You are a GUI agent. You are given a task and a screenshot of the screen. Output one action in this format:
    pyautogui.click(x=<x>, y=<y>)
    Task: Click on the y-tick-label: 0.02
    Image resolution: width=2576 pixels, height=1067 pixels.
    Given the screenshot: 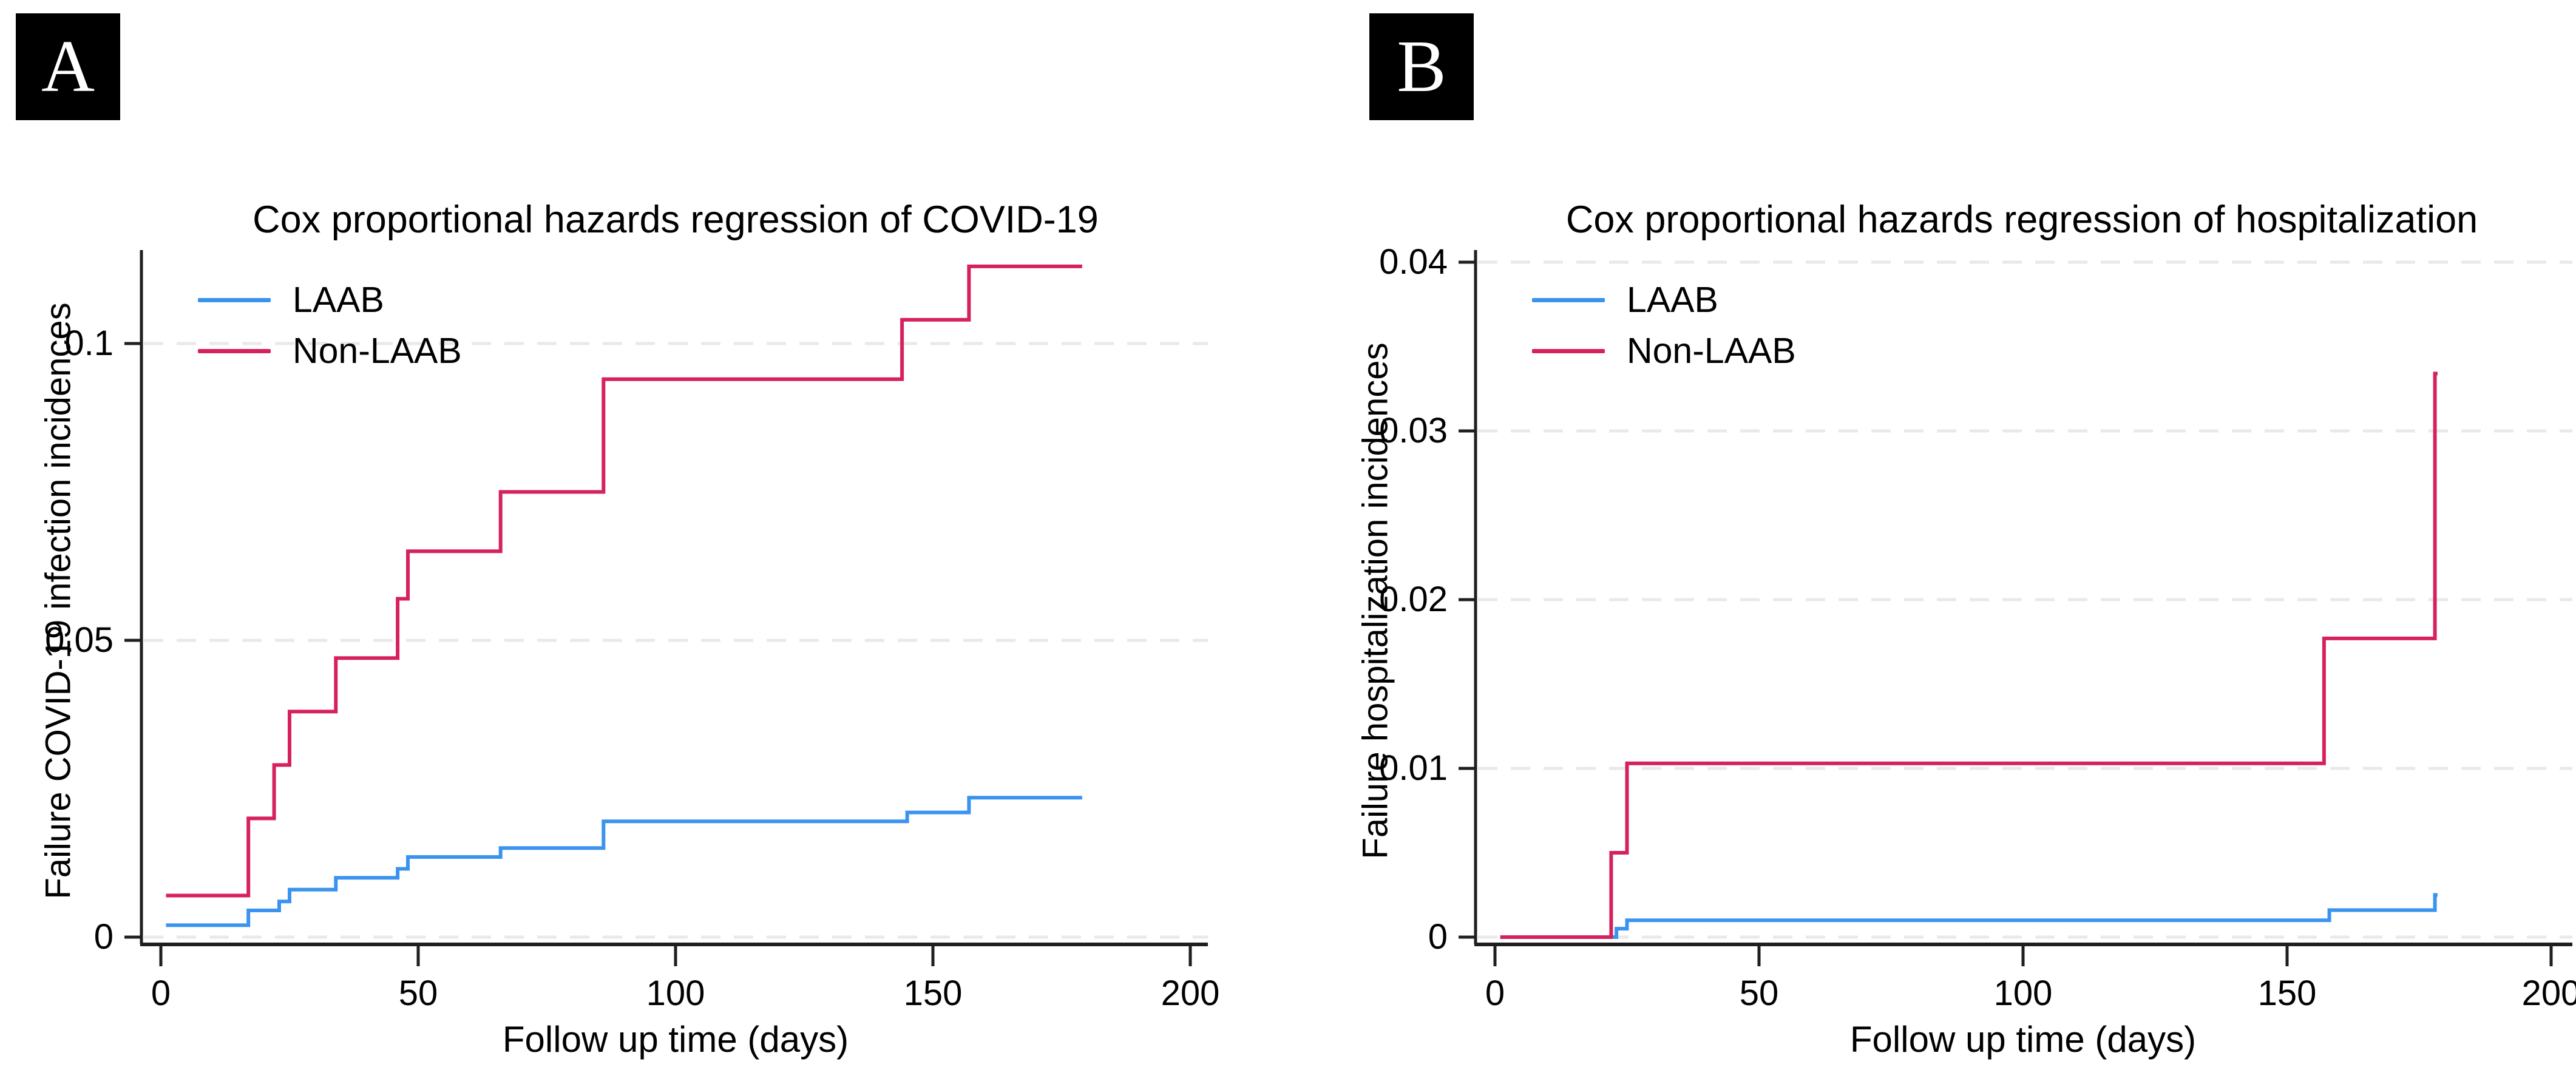 What is the action you would take?
    pyautogui.click(x=1414, y=599)
    